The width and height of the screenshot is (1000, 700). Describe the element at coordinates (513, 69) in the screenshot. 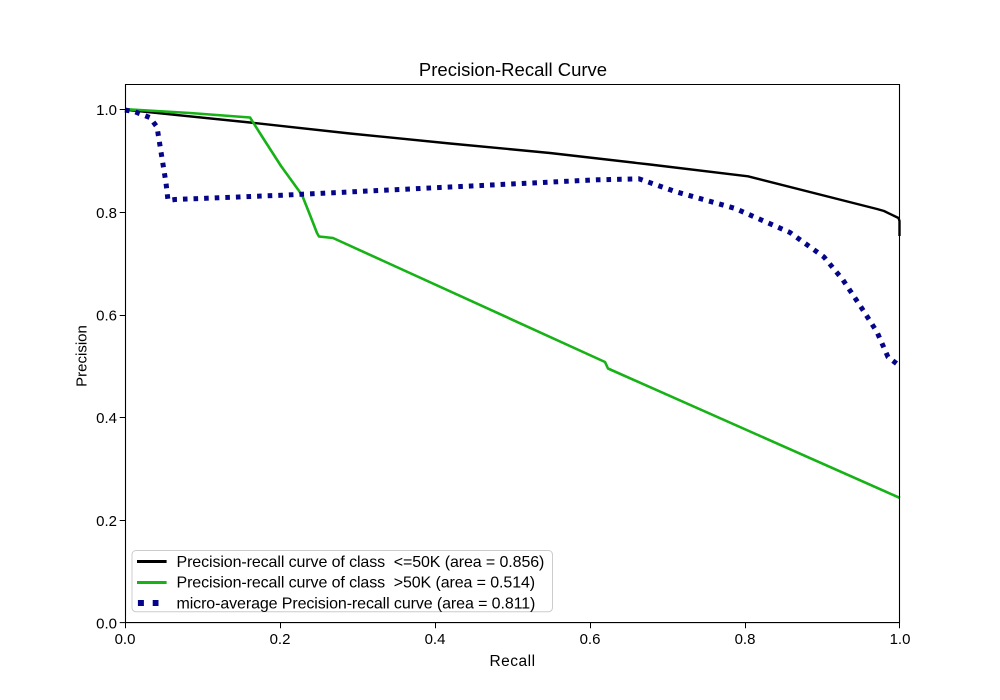

I see `svg-text: Precision-Recall Curve` at that location.